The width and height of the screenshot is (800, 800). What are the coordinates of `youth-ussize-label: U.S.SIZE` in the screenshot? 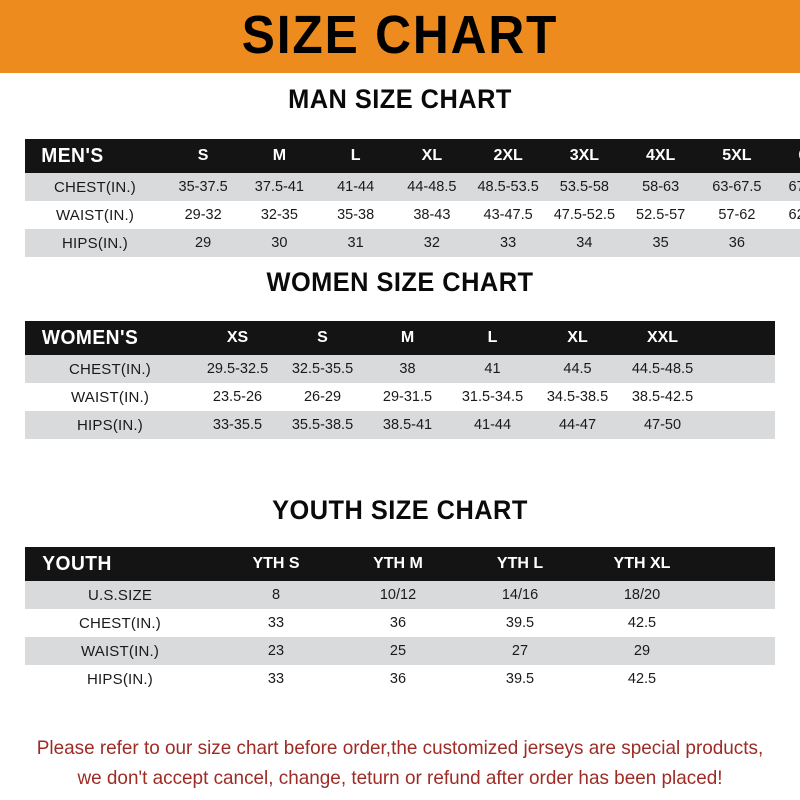 It's located at (120, 595).